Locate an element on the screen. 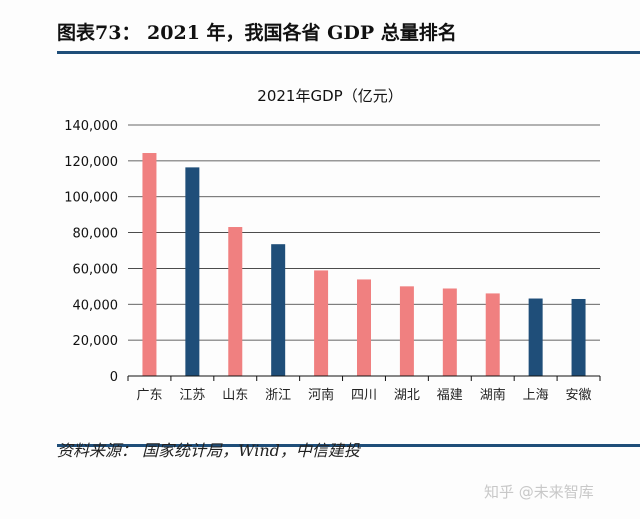 The height and width of the screenshot is (519, 640). x-tick-label: 四川 is located at coordinates (364, 395).